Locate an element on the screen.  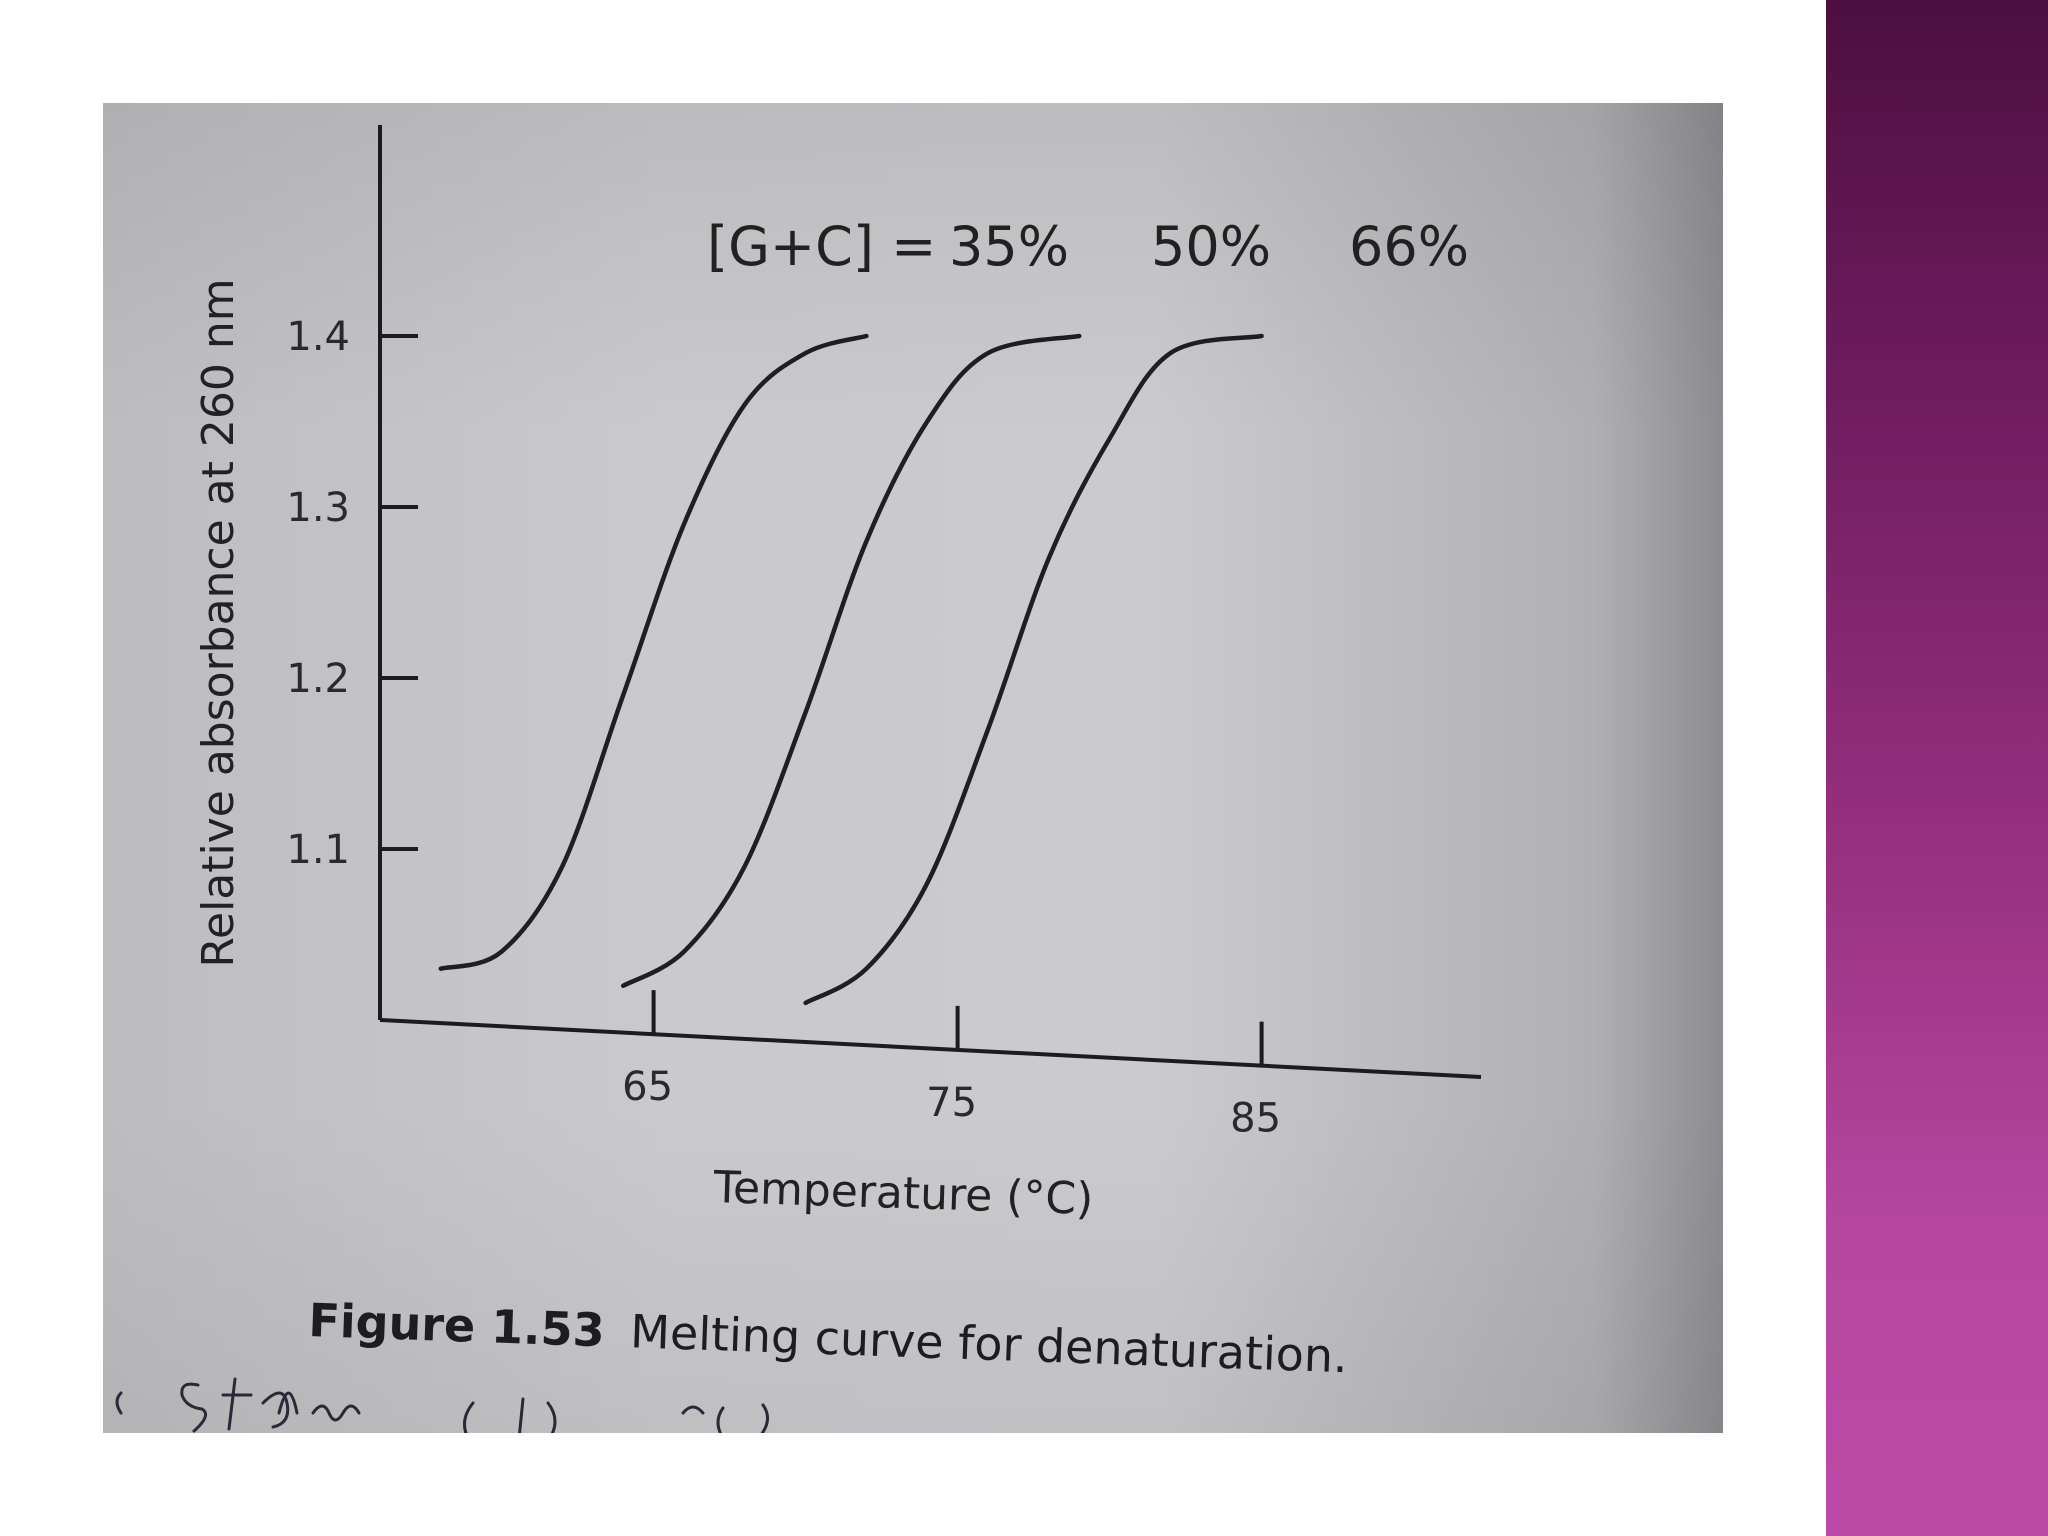
x-tick-label: 75 is located at coordinates (951, 1103).